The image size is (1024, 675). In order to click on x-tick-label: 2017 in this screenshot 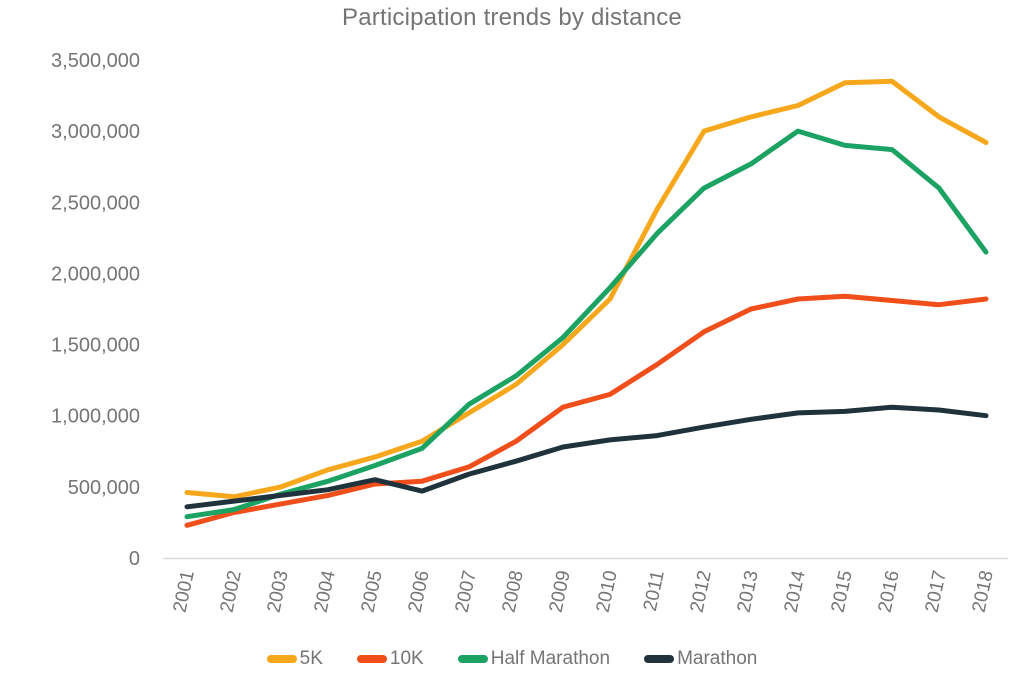, I will do `click(936, 592)`.